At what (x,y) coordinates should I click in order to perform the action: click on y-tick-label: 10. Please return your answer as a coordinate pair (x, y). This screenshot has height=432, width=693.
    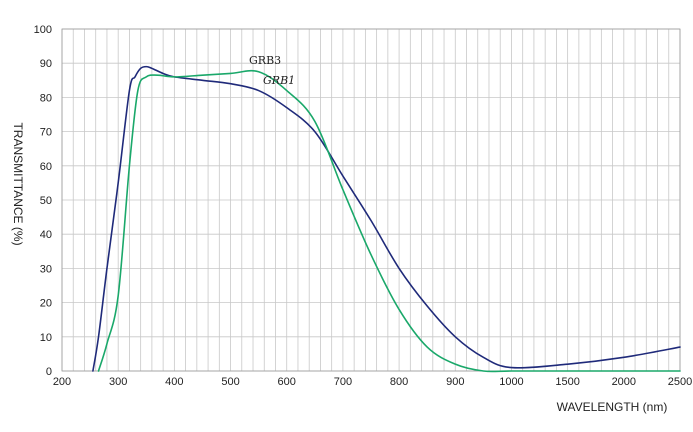
    Looking at the image, I should click on (46, 338).